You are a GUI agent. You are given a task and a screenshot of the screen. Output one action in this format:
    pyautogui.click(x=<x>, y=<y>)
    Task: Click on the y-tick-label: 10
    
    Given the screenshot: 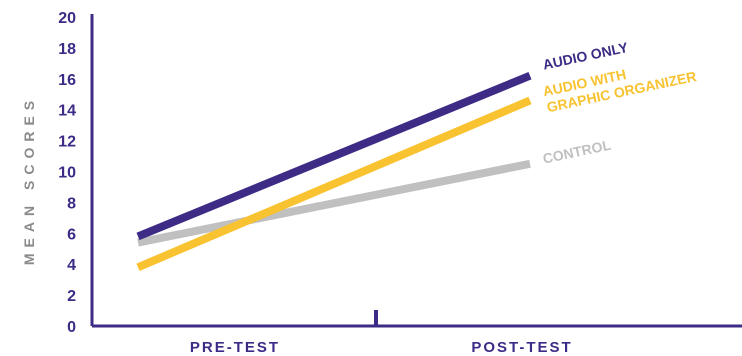 What is the action you would take?
    pyautogui.click(x=67, y=173)
    